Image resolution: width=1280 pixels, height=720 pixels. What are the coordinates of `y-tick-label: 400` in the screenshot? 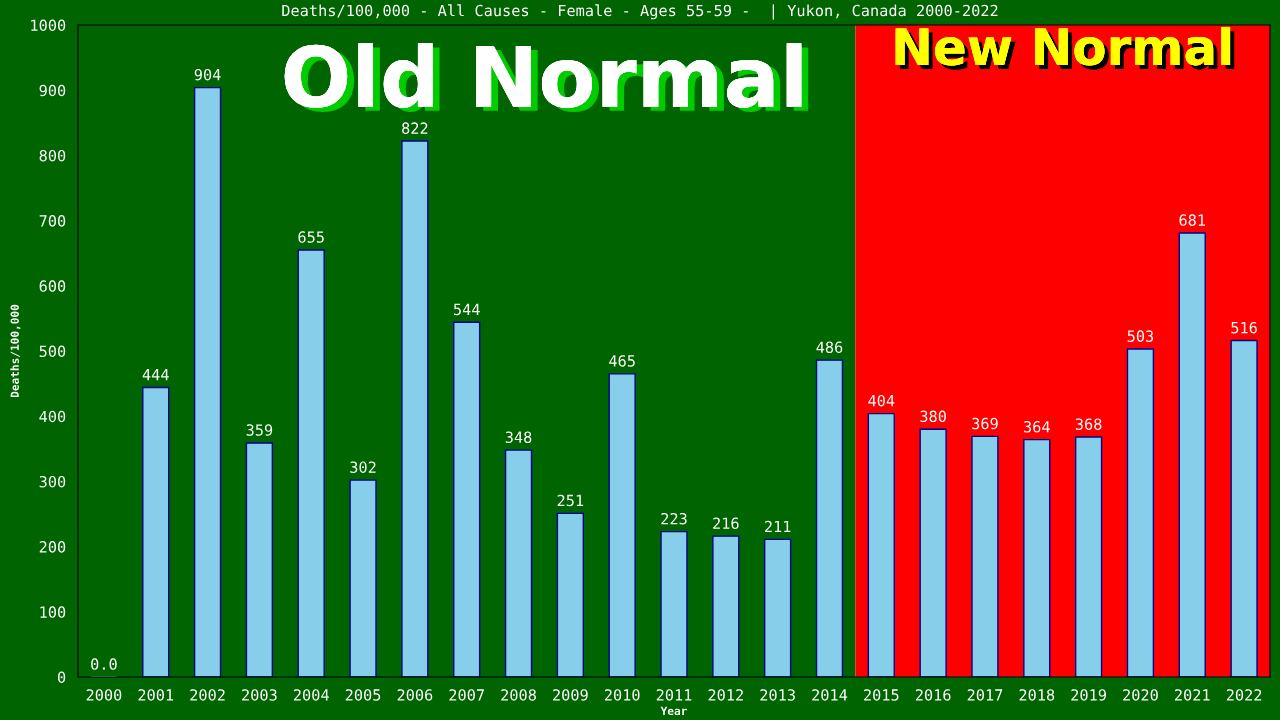 It's located at (52, 416).